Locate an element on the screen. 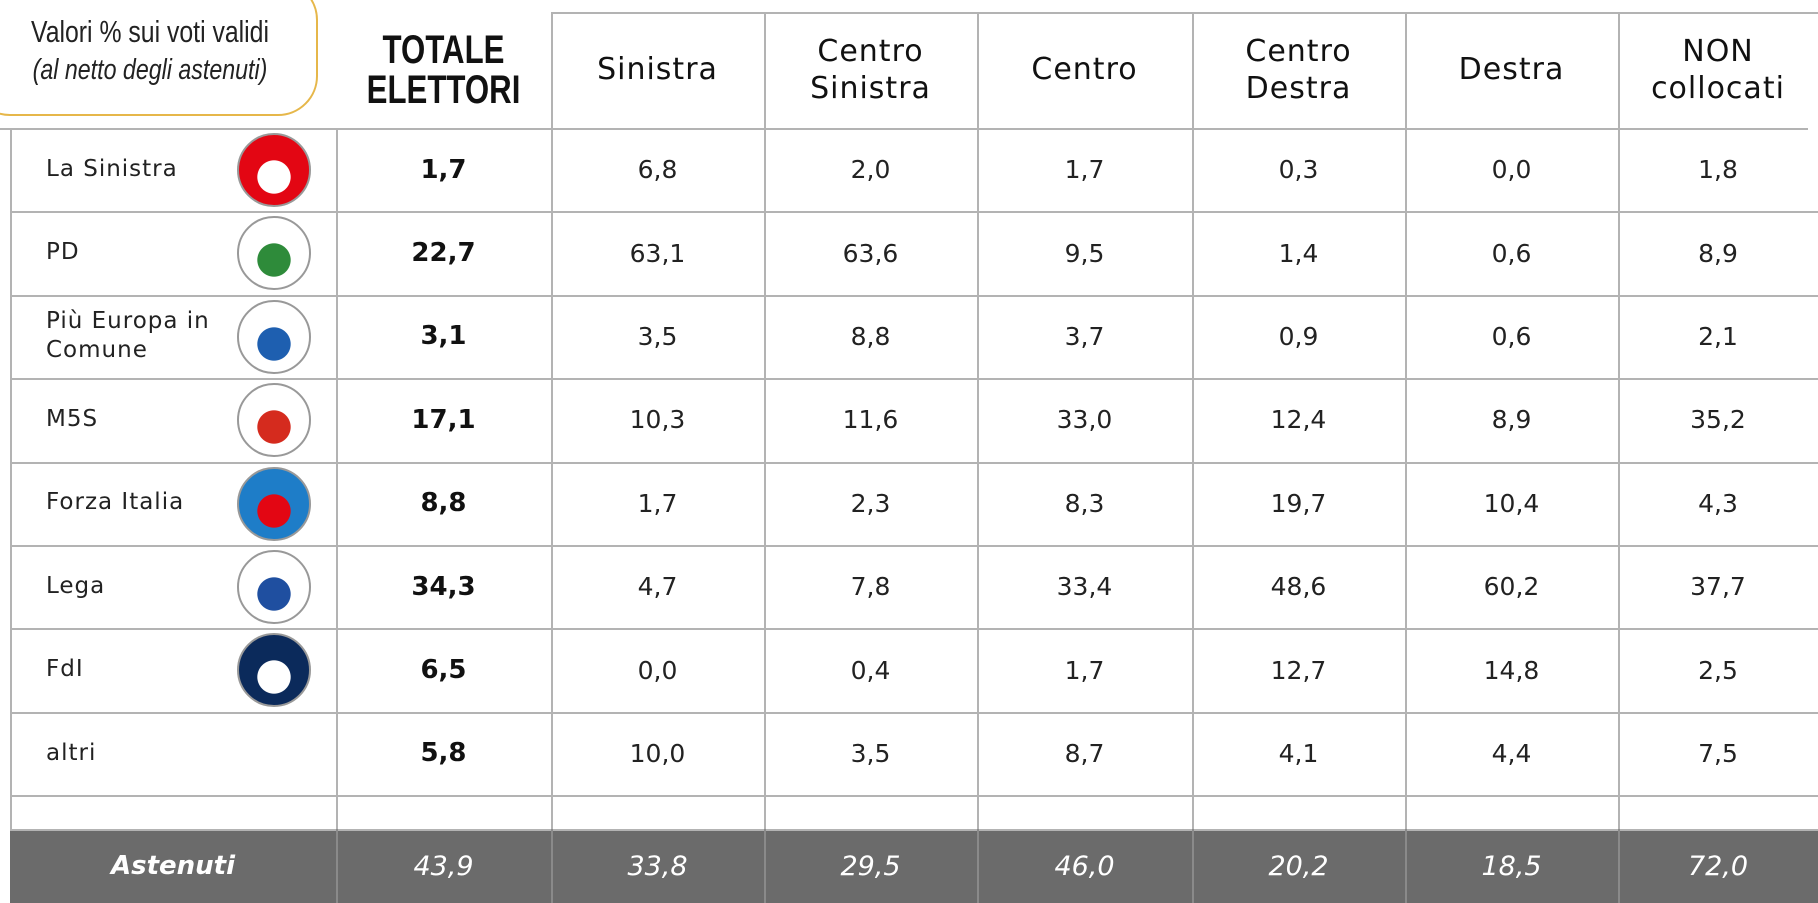 Image resolution: width=1818 pixels, height=903 pixels. cell-value: 1,8 is located at coordinates (1718, 170).